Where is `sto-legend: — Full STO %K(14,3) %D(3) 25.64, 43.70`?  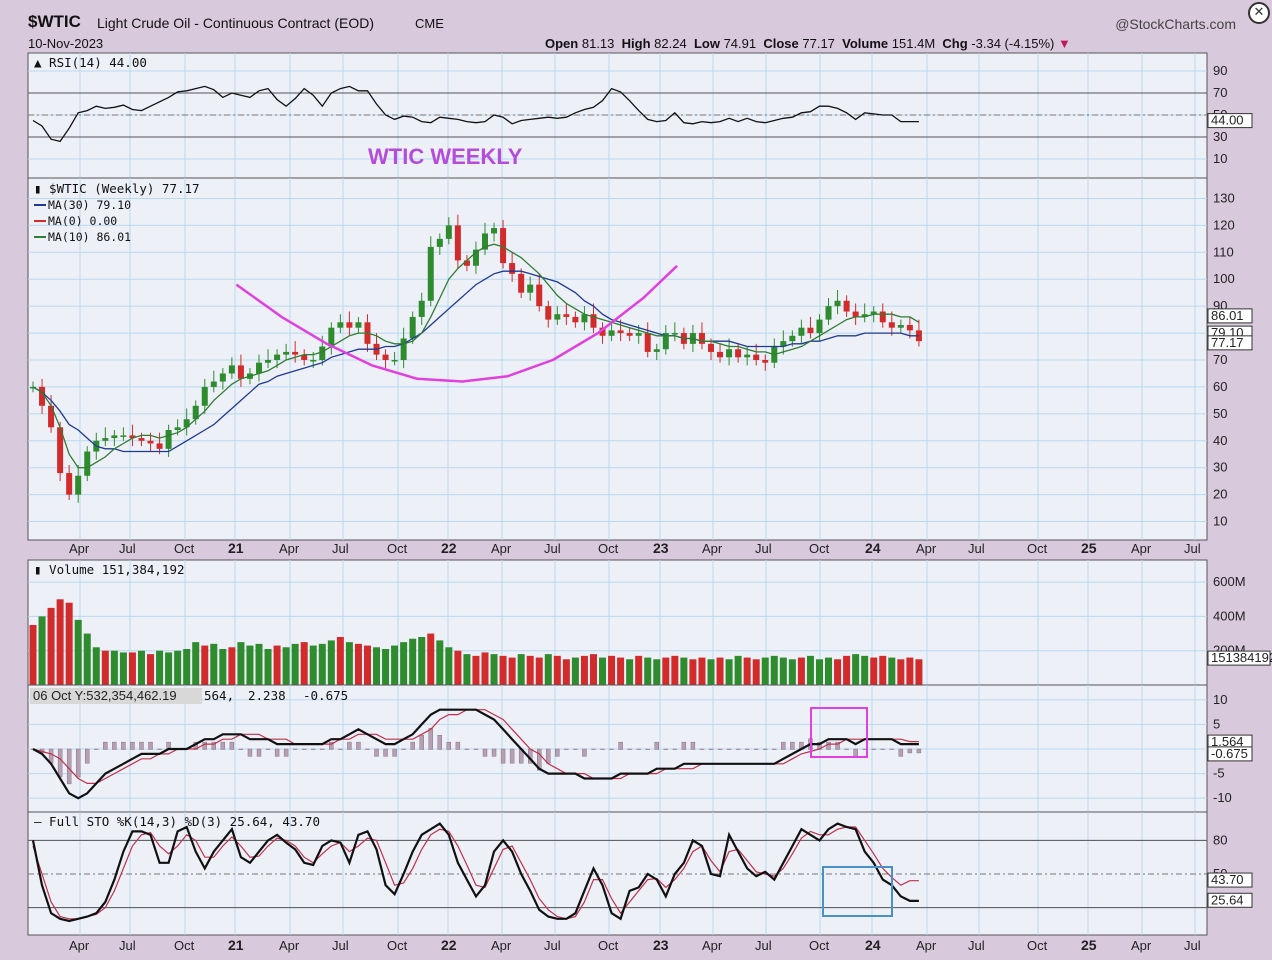
sto-legend: — Full STO %K(14,3) %D(3) 25.64, 43.70 is located at coordinates (177, 821).